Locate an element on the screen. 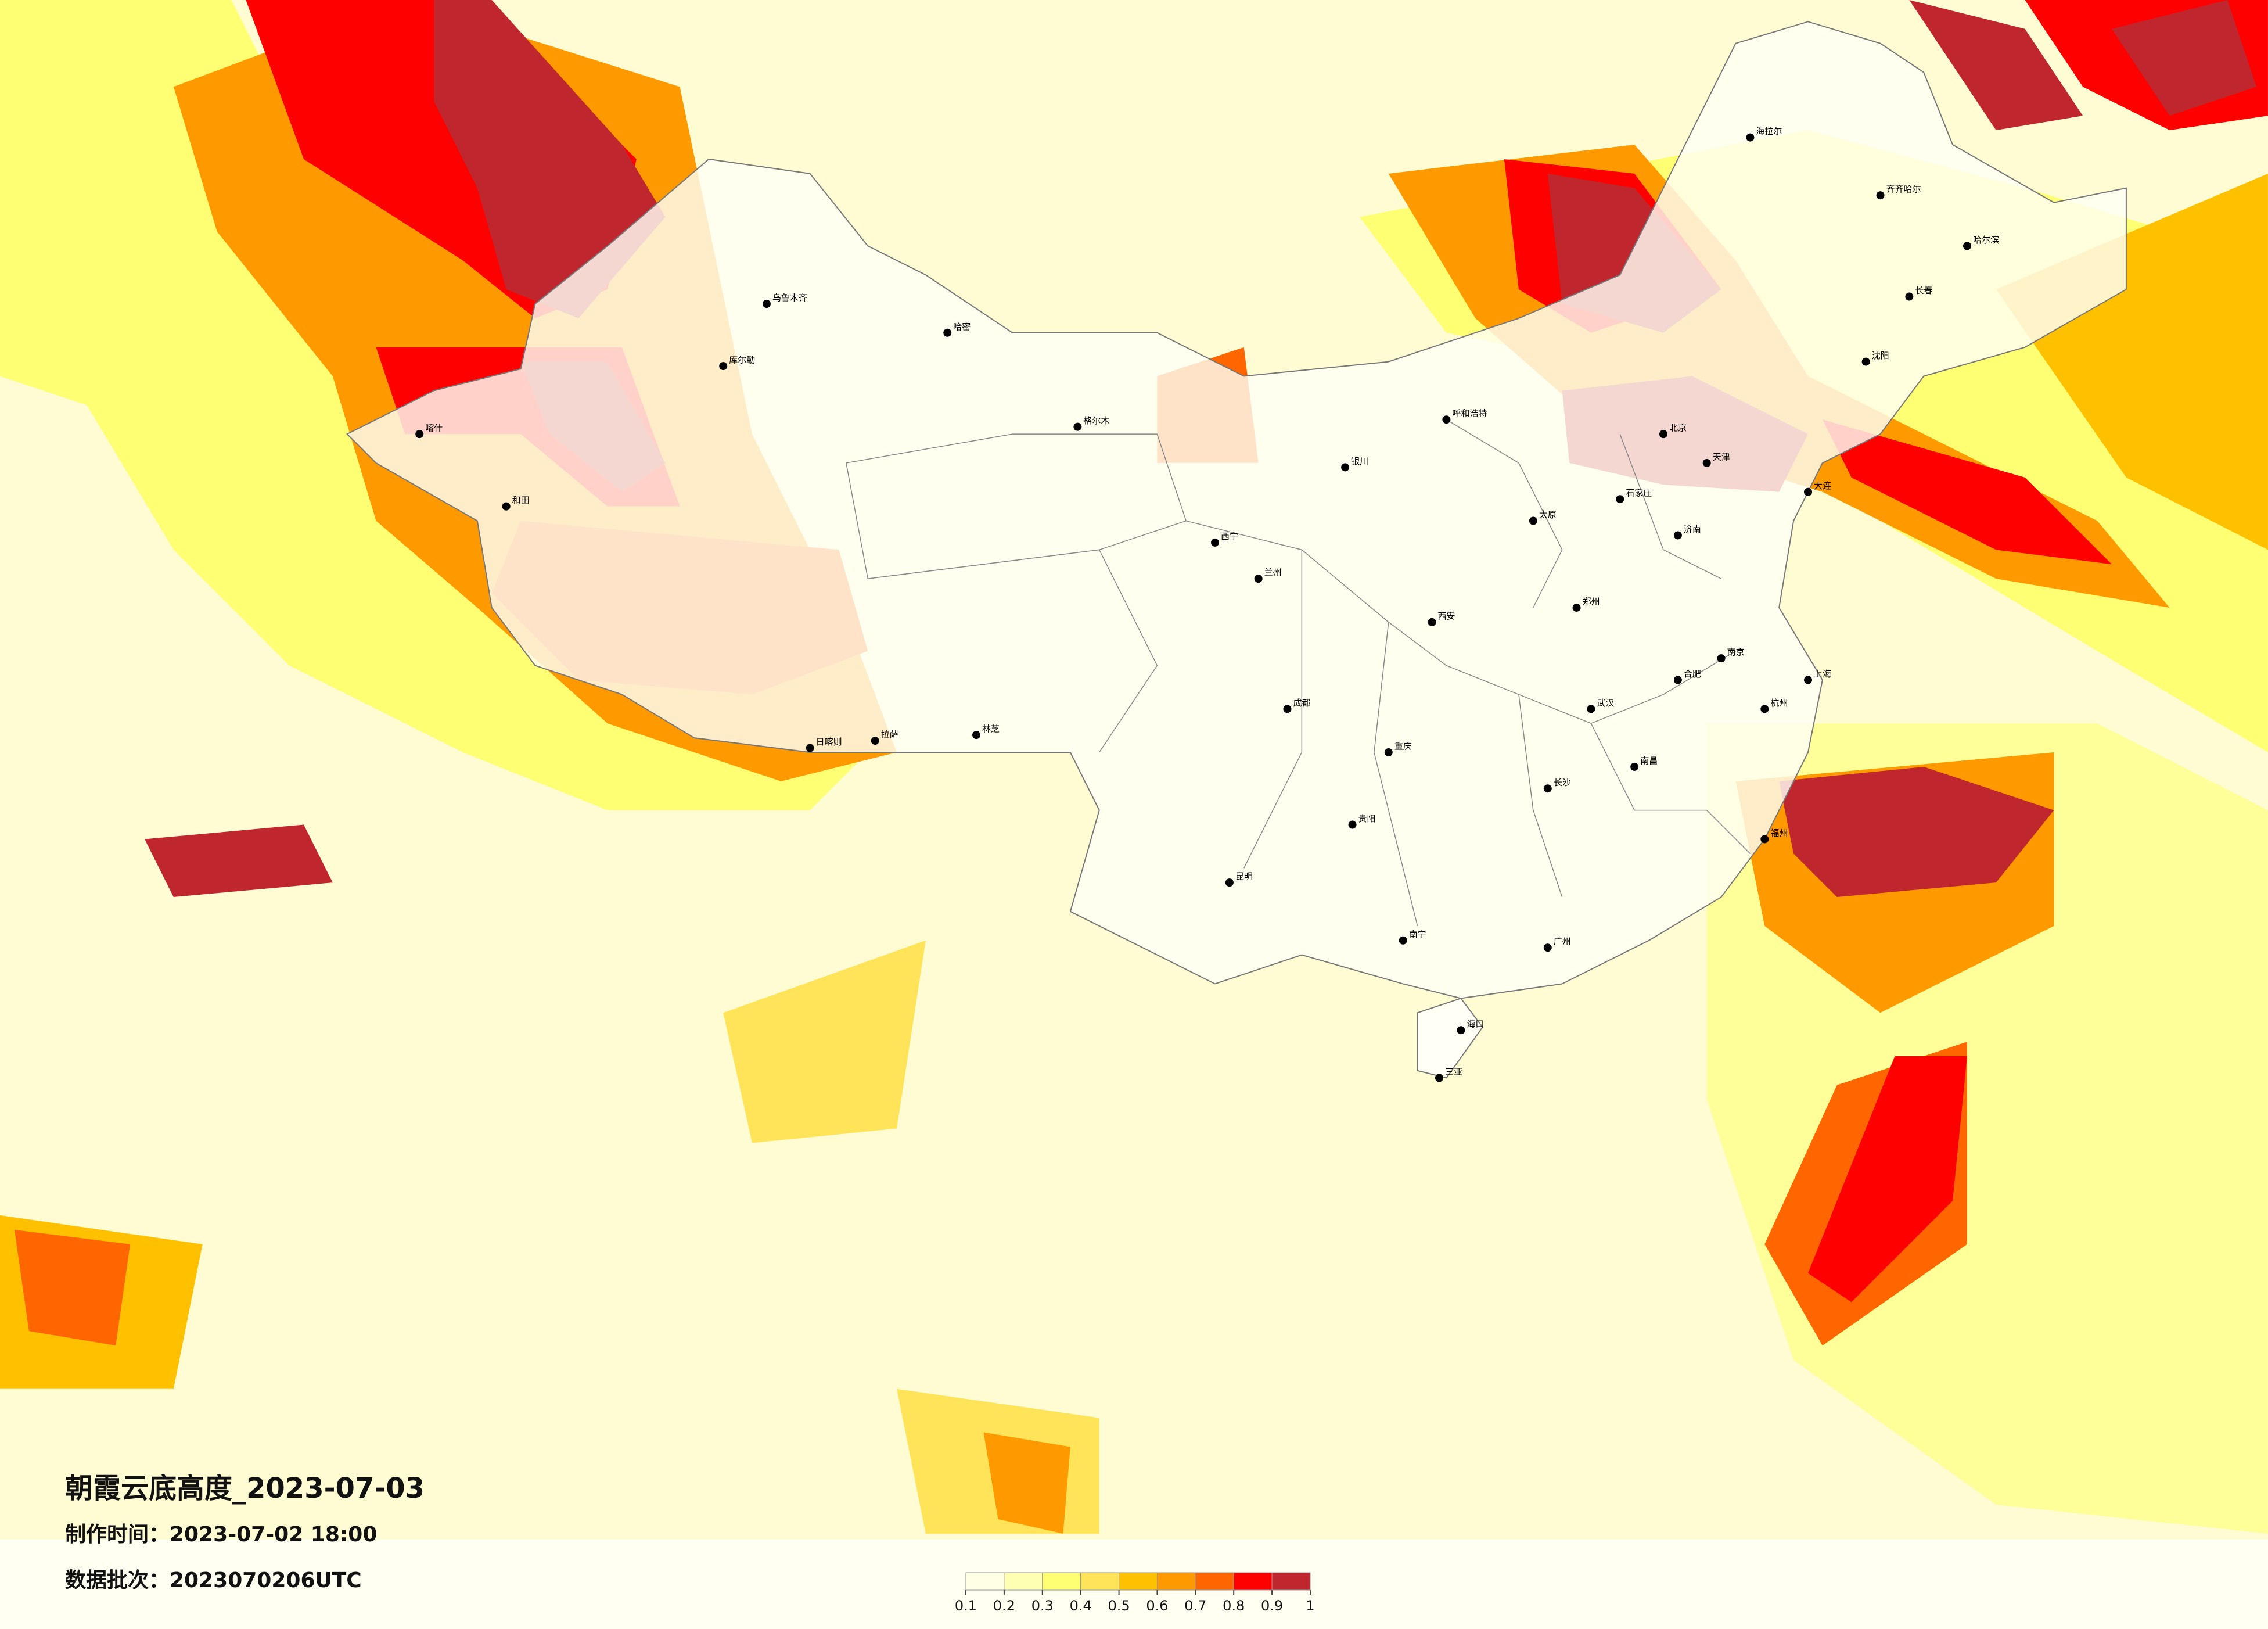 This screenshot has width=2268, height=1629. colorbar-tick-label: 0.1 is located at coordinates (966, 1606).